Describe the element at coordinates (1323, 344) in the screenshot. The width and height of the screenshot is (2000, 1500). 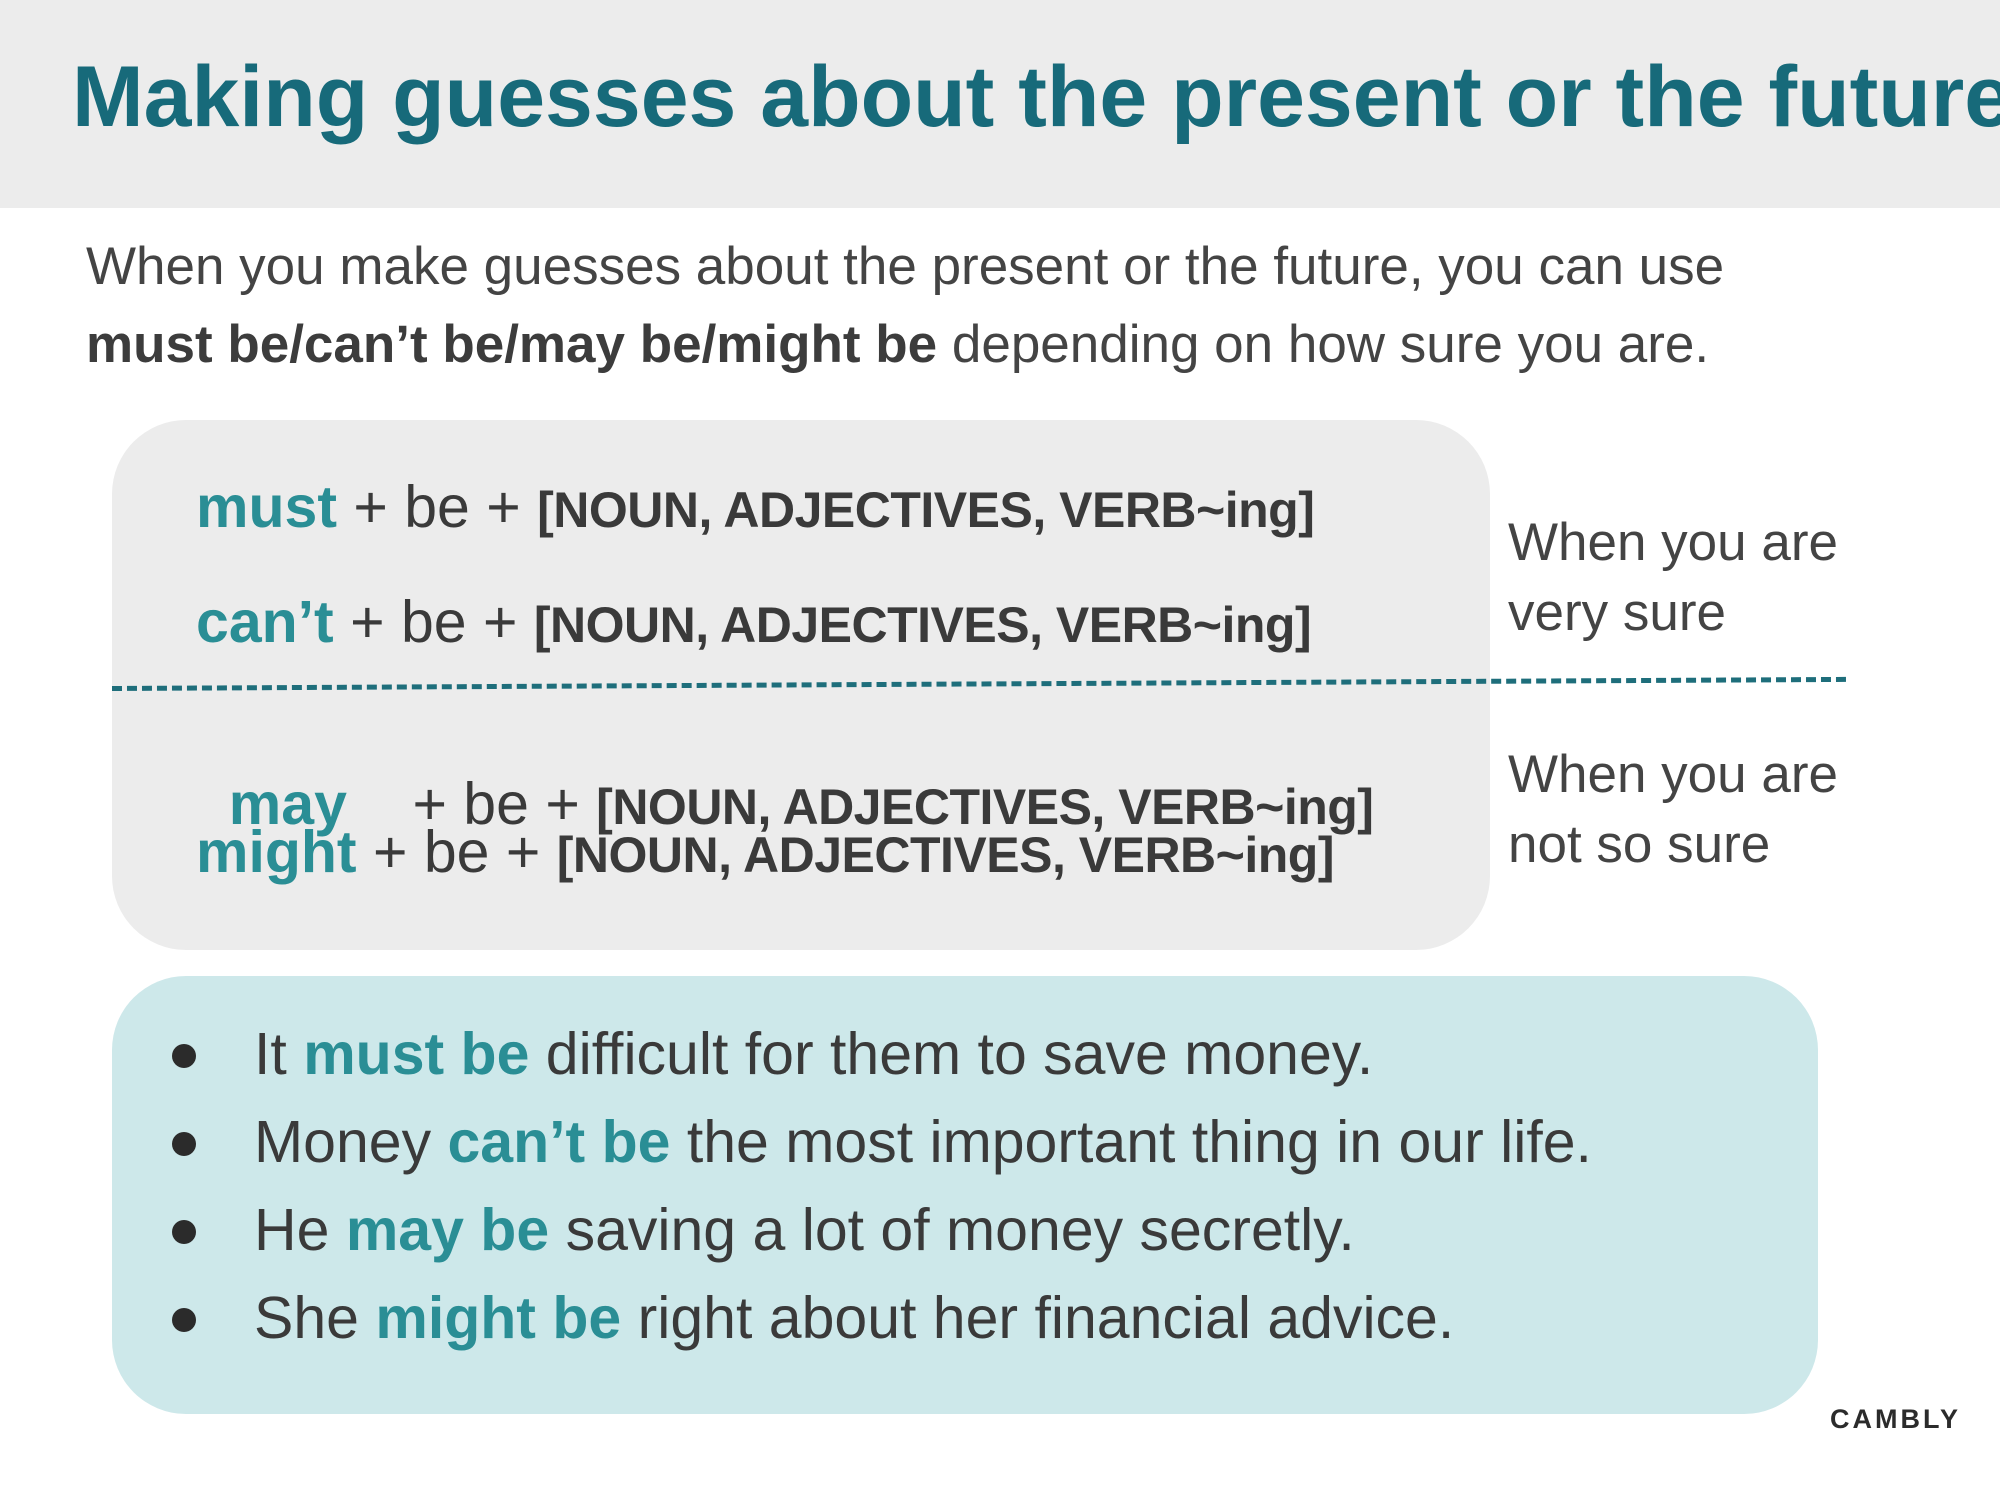
I see `intro-rest: depending on how sure you are.` at that location.